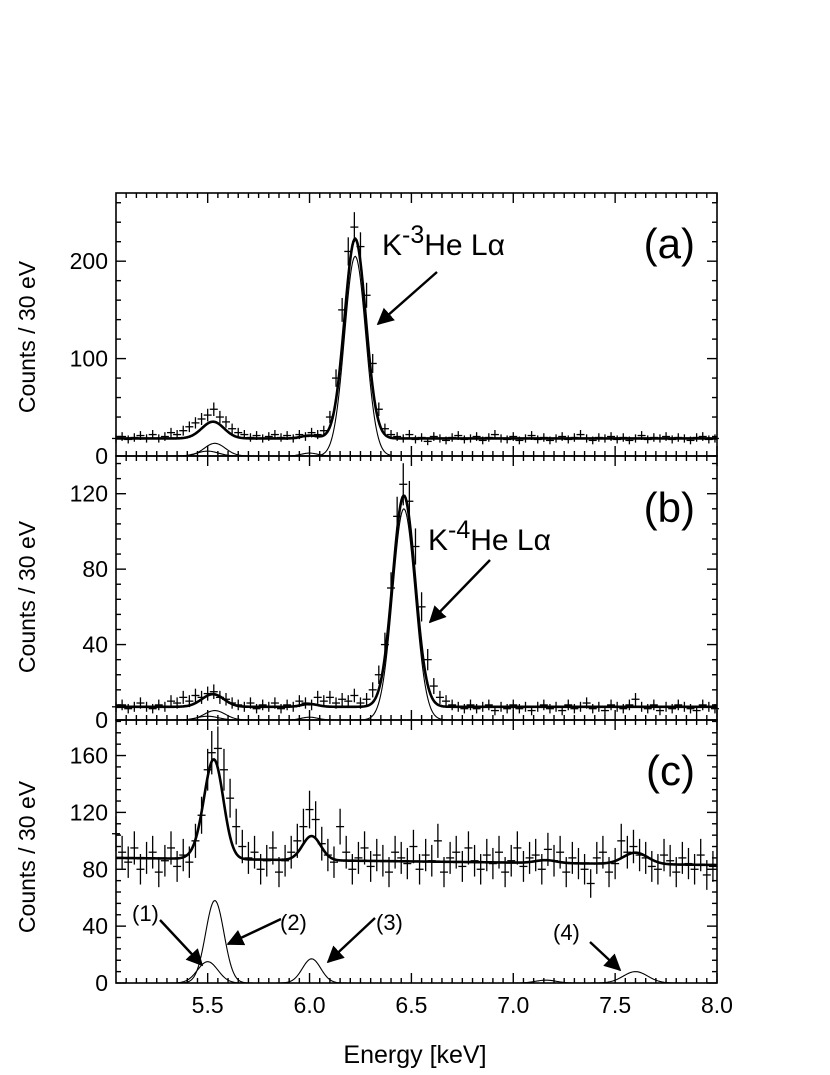 This screenshot has width=830, height=1075. Describe the element at coordinates (89, 494) in the screenshot. I see `y-tick-label-b: 120` at that location.